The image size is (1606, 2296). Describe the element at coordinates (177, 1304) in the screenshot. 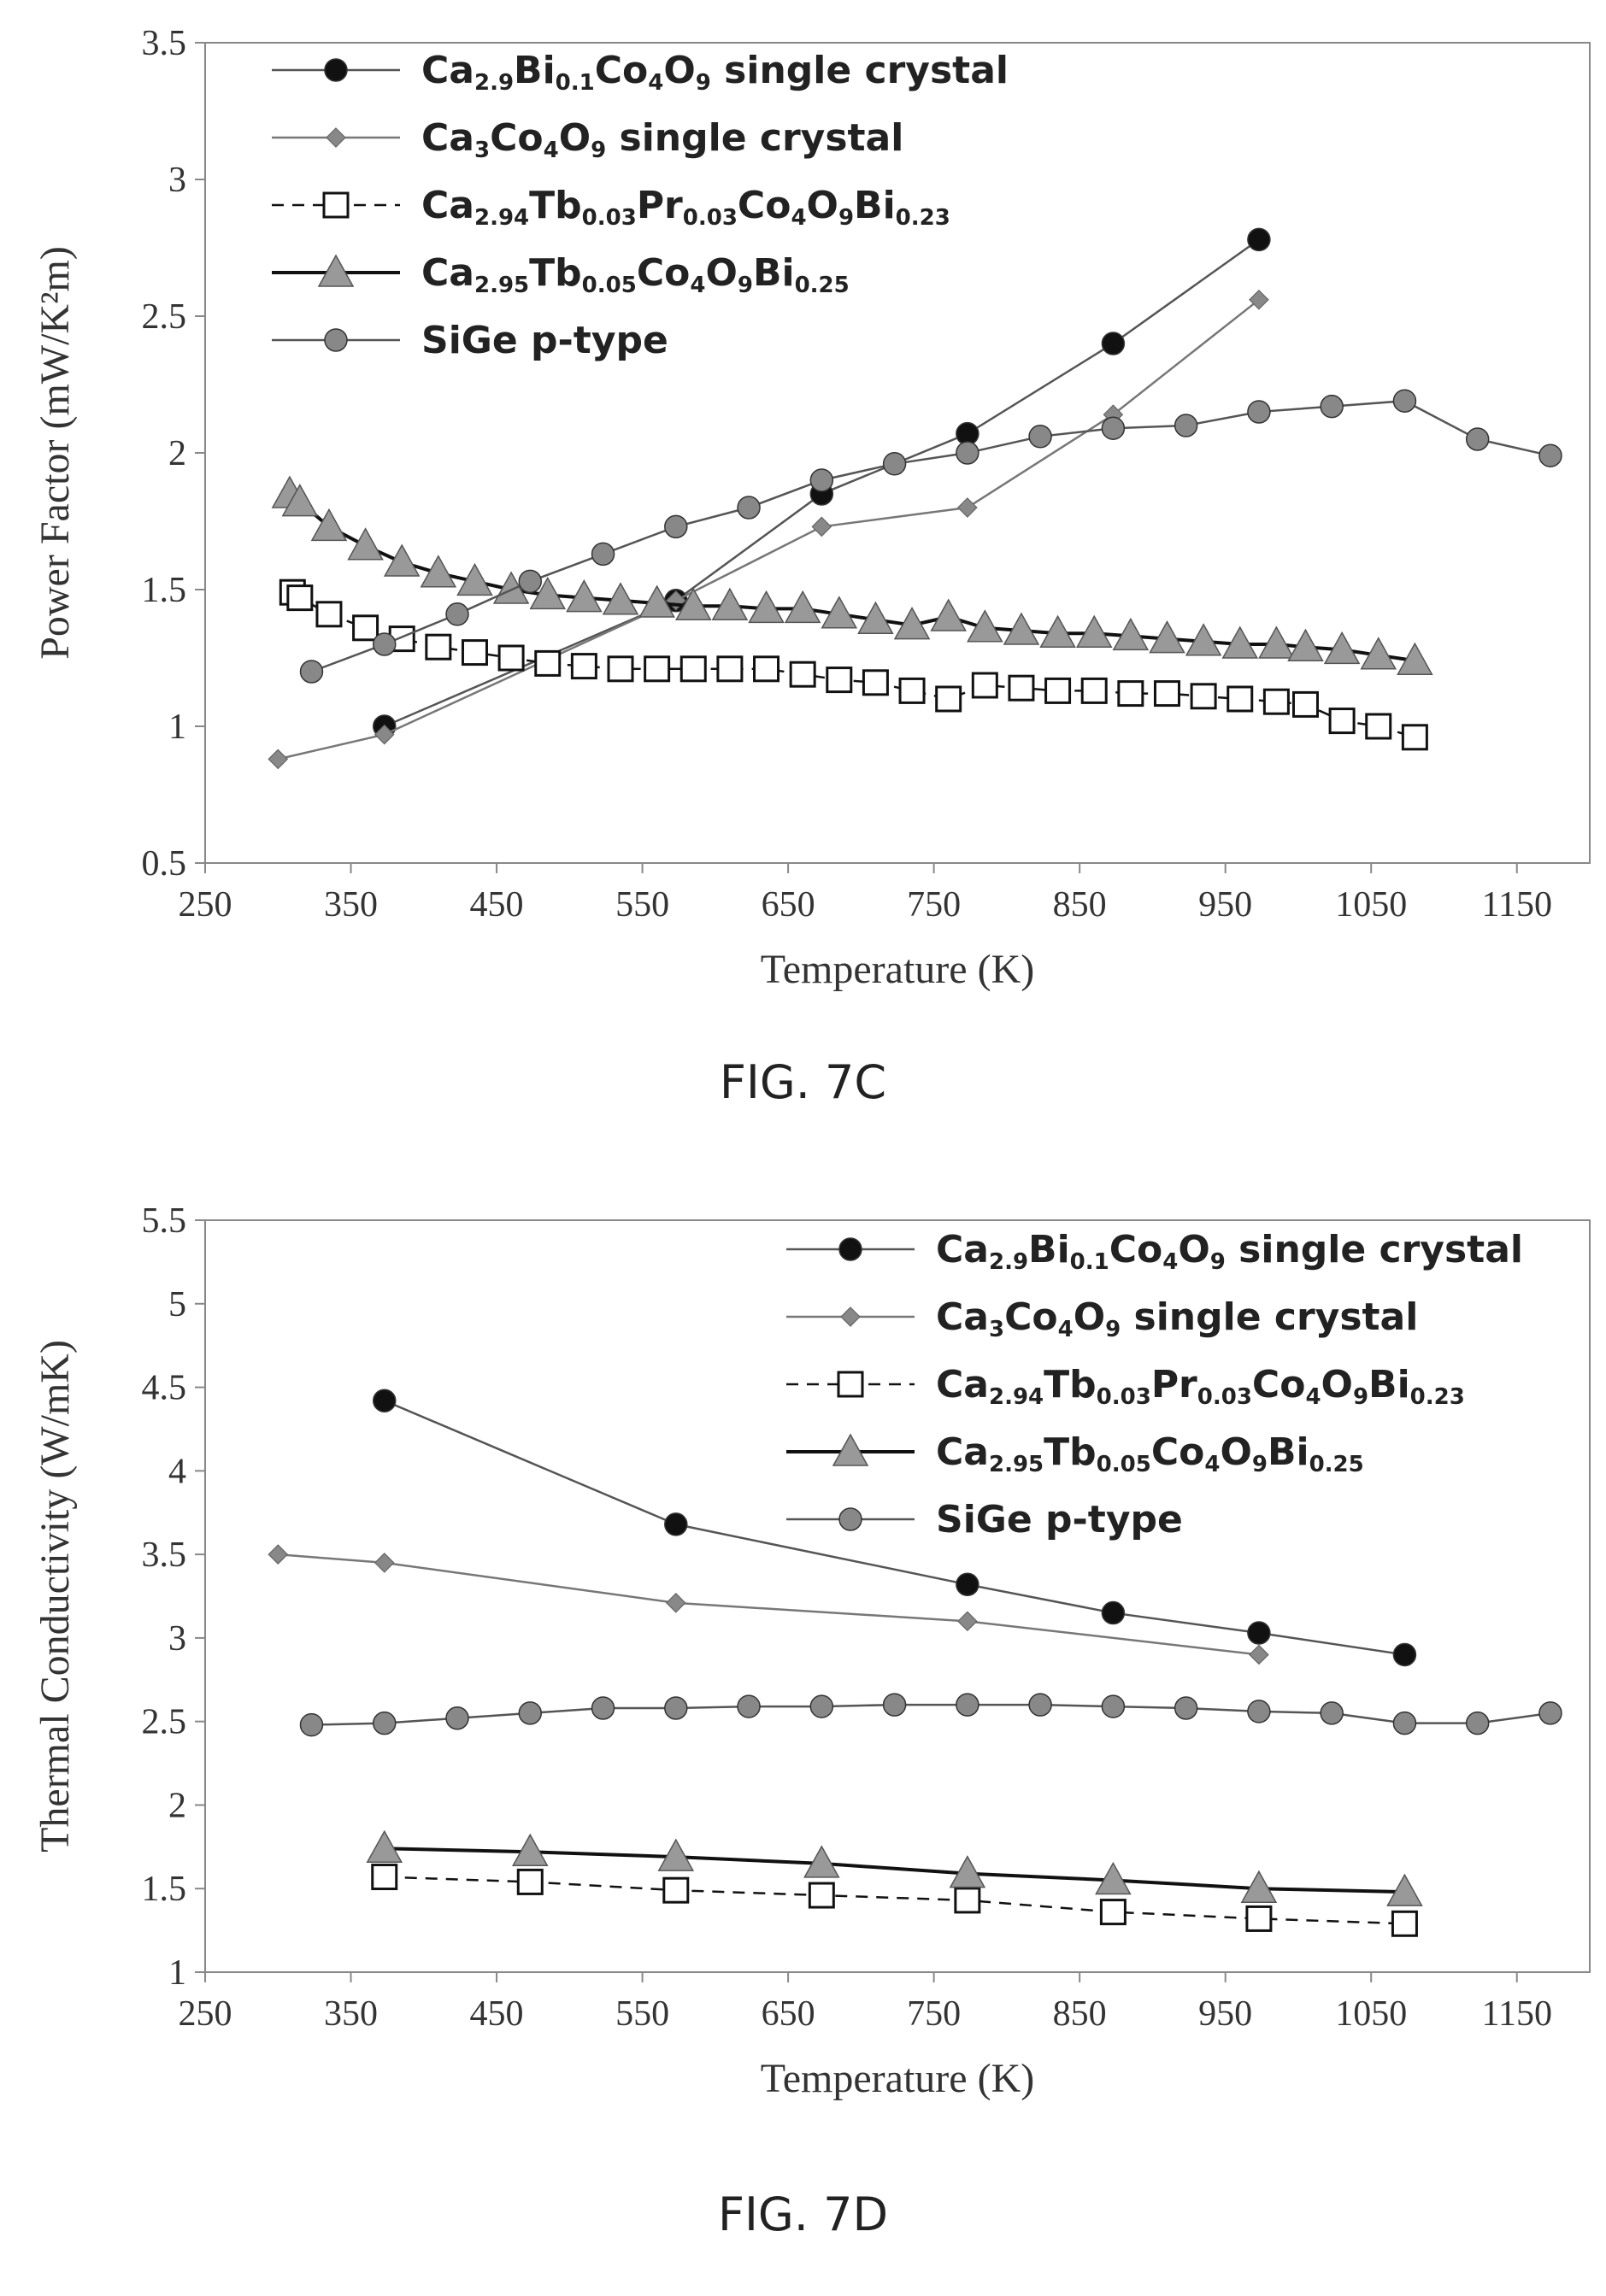

I see `y-tick-label: 5` at that location.